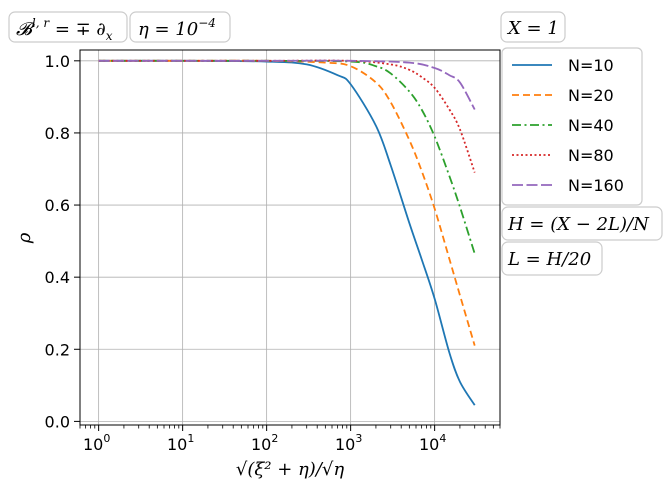 This screenshot has width=670, height=498. I want to click on y-tick-label: 0.2, so click(57, 349).